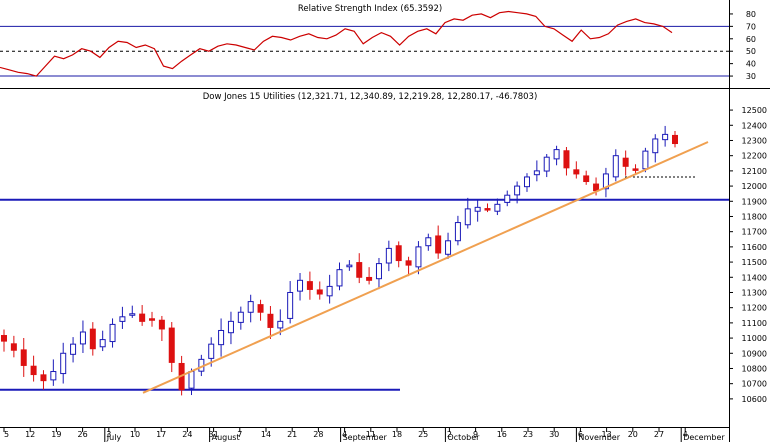  I want to click on rsi-y-tick-label: 70, so click(751, 26).